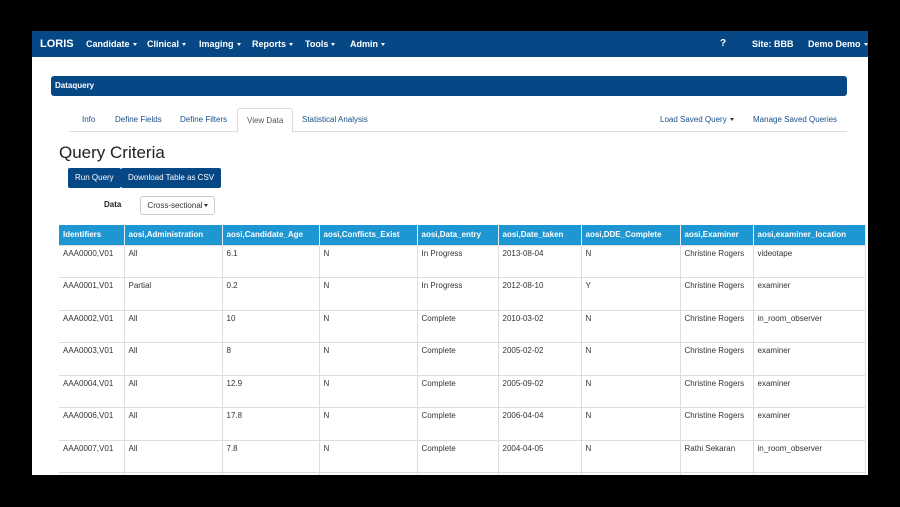  Describe the element at coordinates (368, 235) in the screenshot. I see `column-header: aosi,Conflicts_Exist` at that location.